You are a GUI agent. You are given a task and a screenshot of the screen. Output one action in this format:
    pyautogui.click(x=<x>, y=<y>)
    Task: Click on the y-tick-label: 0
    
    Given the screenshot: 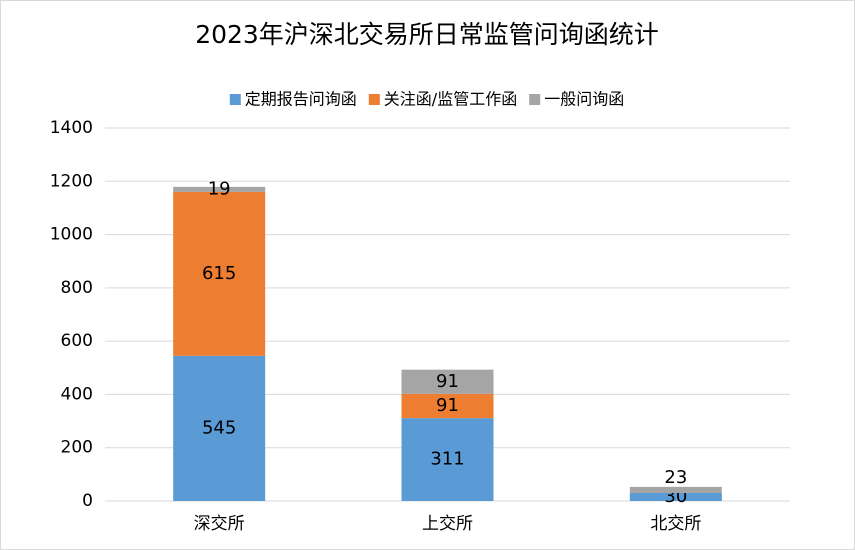 What is the action you would take?
    pyautogui.click(x=87, y=501)
    